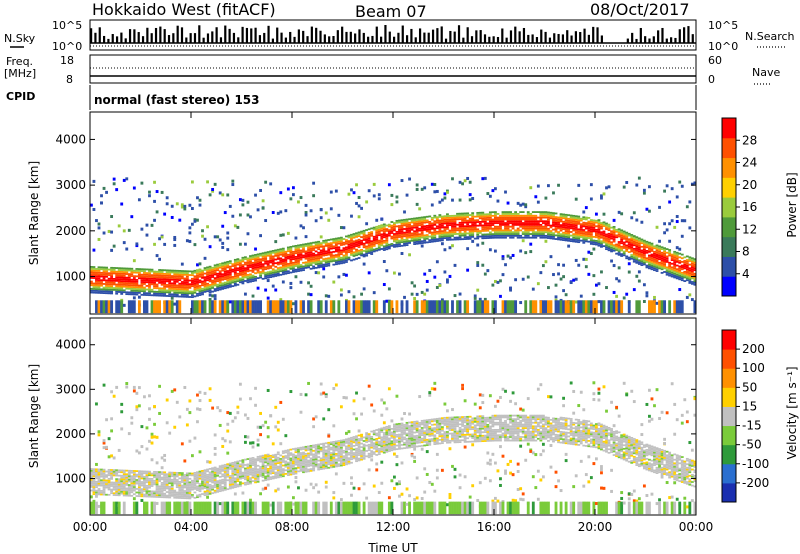 The image size is (800, 554). What do you see at coordinates (342, 34) in the screenshot?
I see `noise-bar` at bounding box center [342, 34].